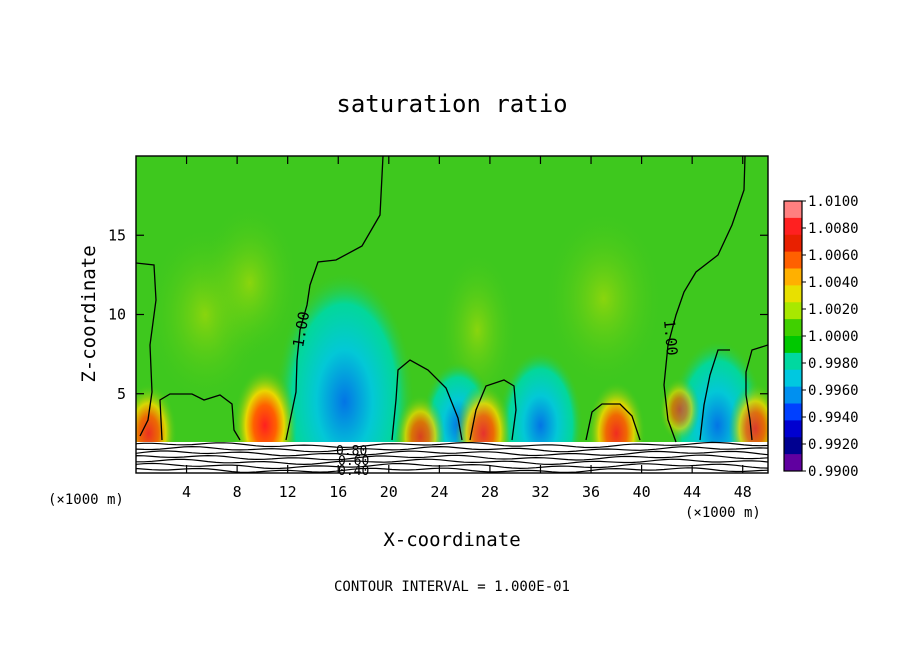 Image resolution: width=904 pixels, height=654 pixels. I want to click on contour-label-3: 0.80, so click(351, 451).